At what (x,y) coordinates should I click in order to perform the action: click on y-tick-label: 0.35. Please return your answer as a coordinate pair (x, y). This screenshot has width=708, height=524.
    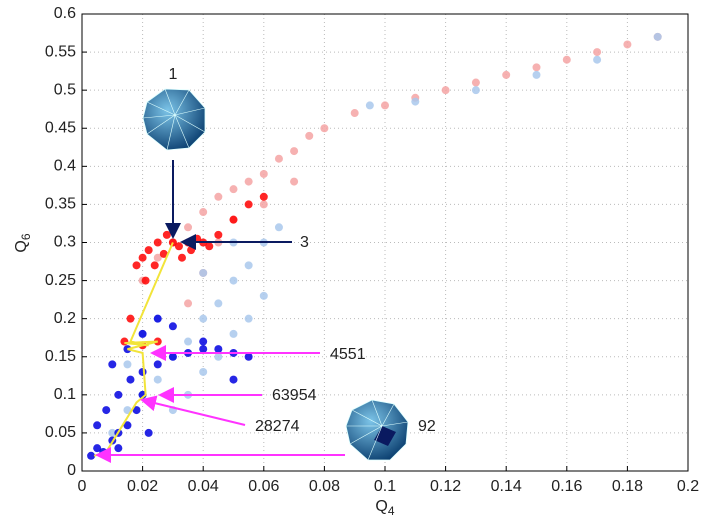
    Looking at the image, I should click on (60, 204).